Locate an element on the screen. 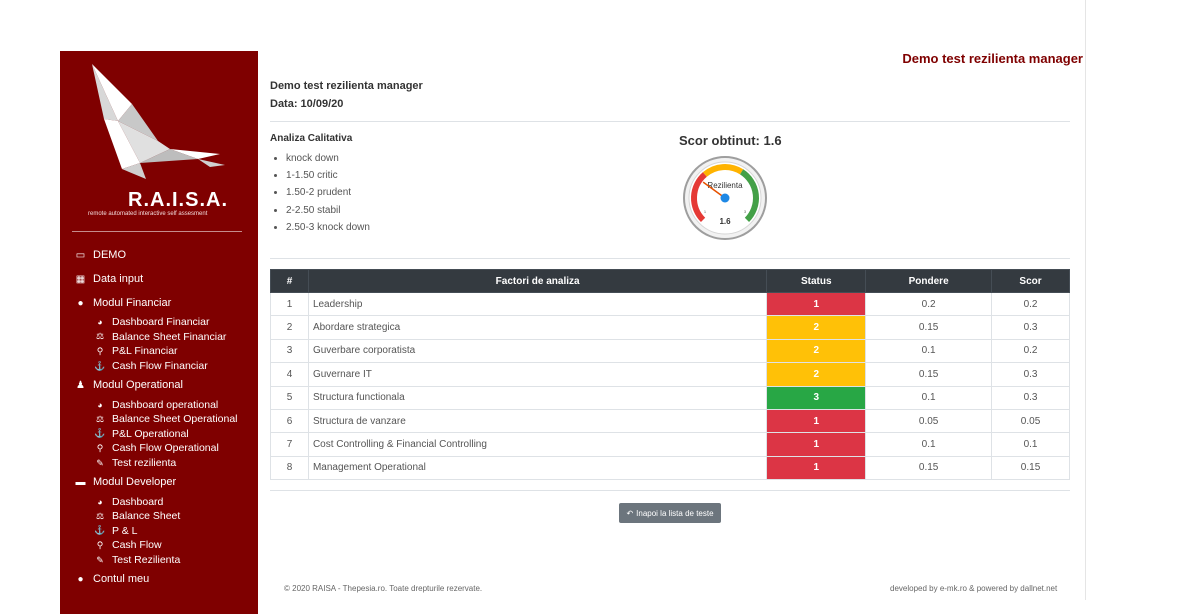 Image resolution: width=1199 pixels, height=614 pixels. sidebar-item-label: Cash Flow is located at coordinates (137, 545).